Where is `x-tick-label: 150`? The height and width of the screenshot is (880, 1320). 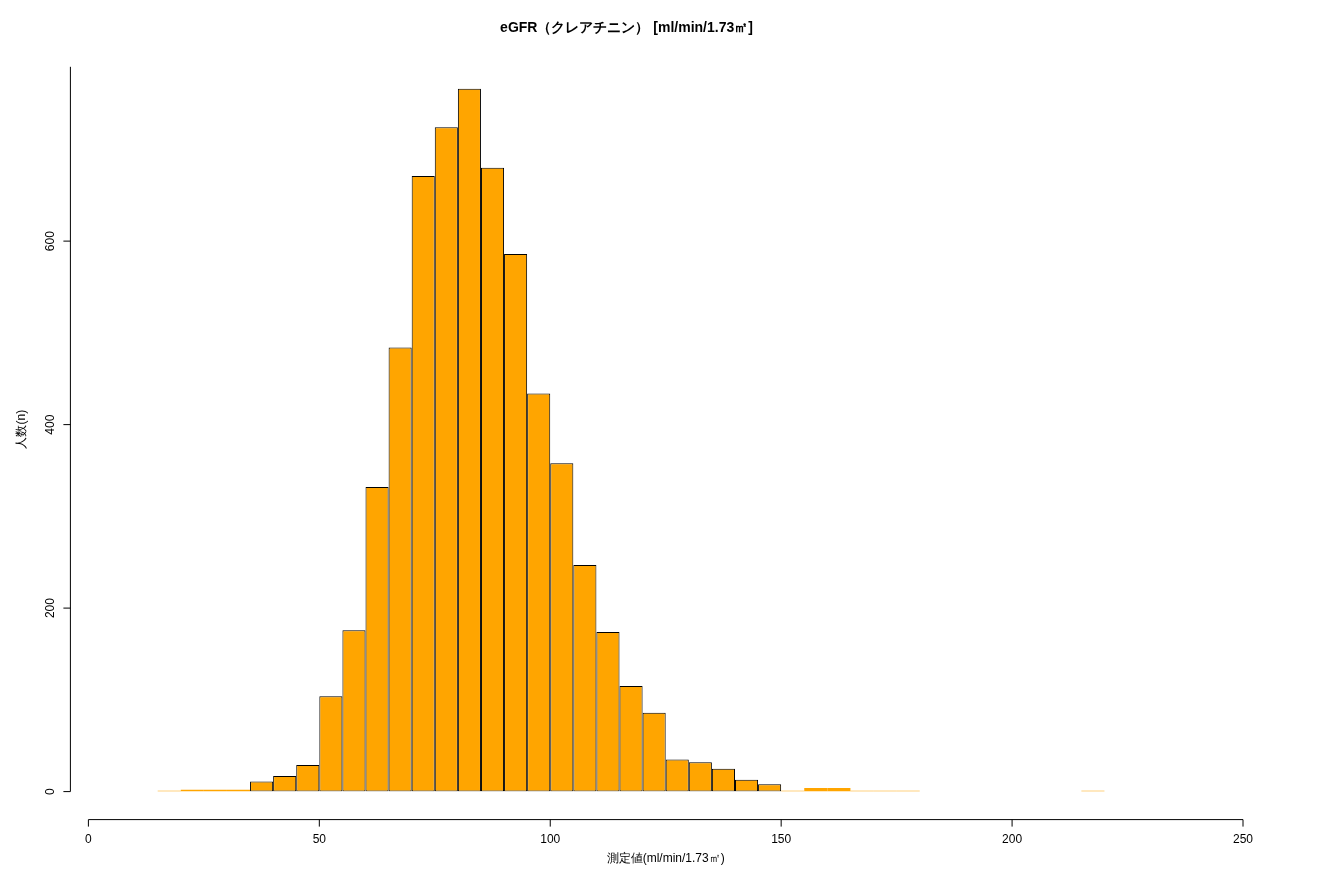
x-tick-label: 150 is located at coordinates (781, 838).